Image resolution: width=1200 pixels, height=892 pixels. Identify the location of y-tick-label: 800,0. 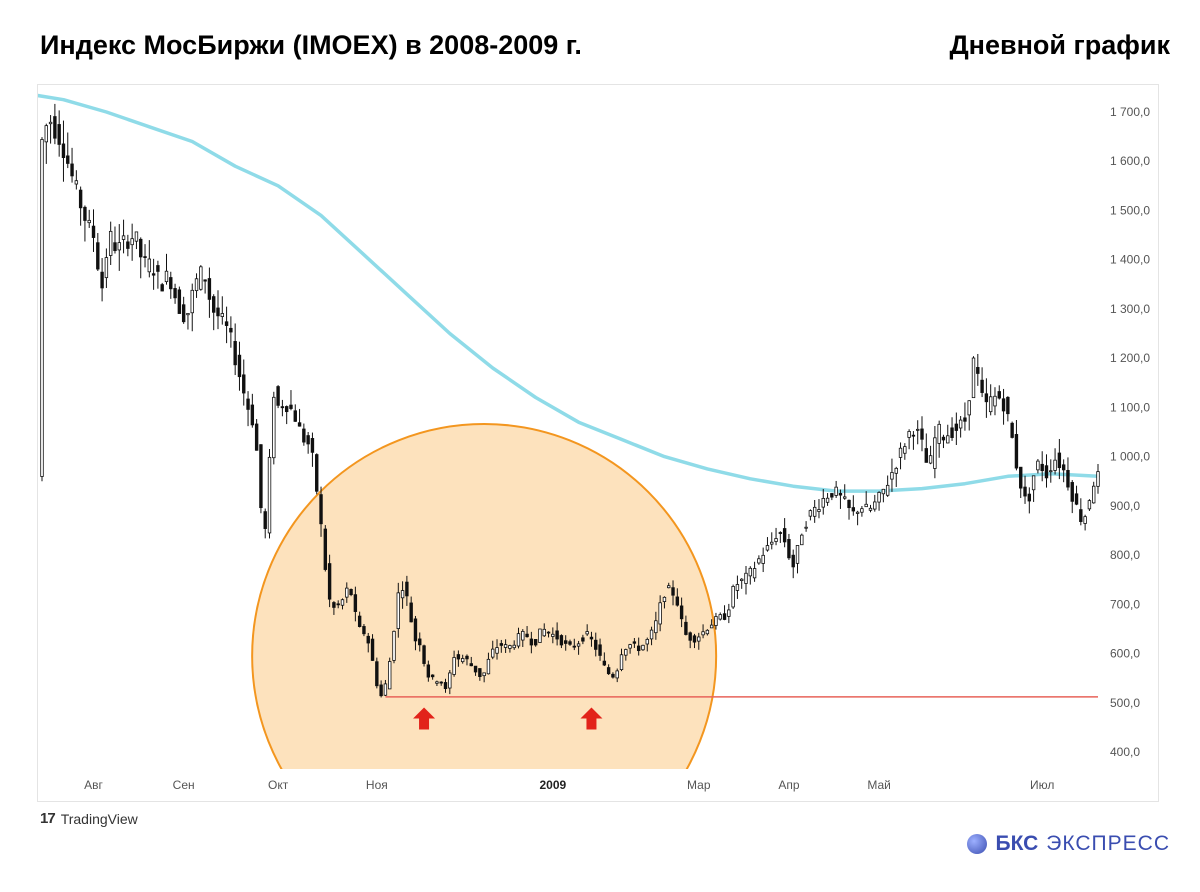
(1125, 555).